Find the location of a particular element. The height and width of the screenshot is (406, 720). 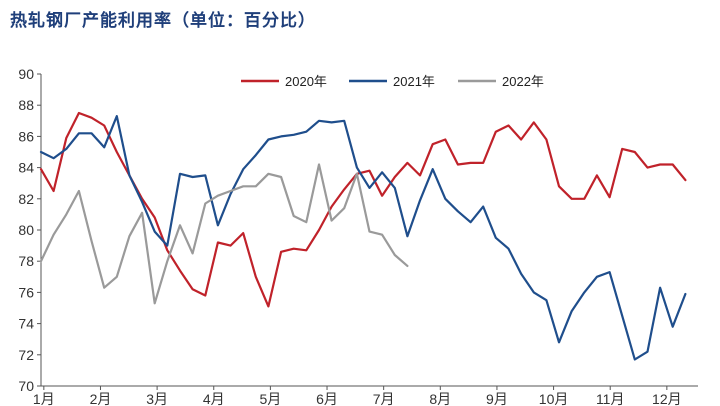

y-tick-label: 84 is located at coordinates (26, 168).